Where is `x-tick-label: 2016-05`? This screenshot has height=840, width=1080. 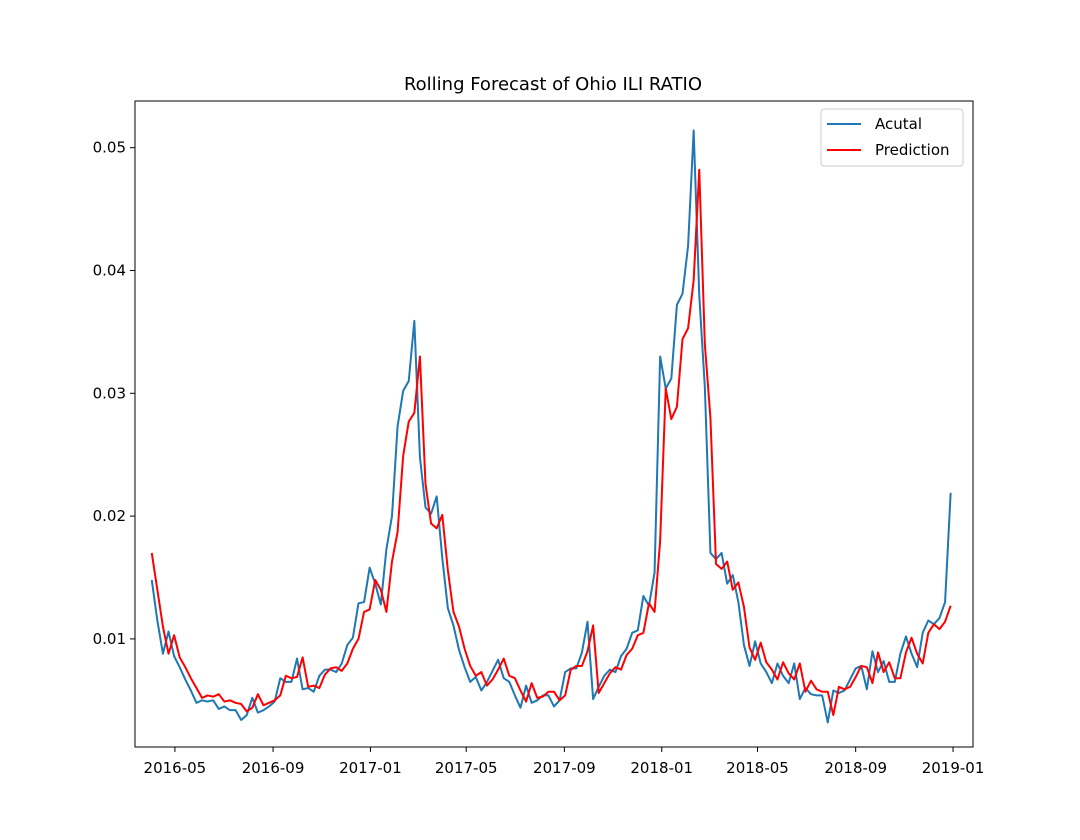
x-tick-label: 2016-05 is located at coordinates (175, 768).